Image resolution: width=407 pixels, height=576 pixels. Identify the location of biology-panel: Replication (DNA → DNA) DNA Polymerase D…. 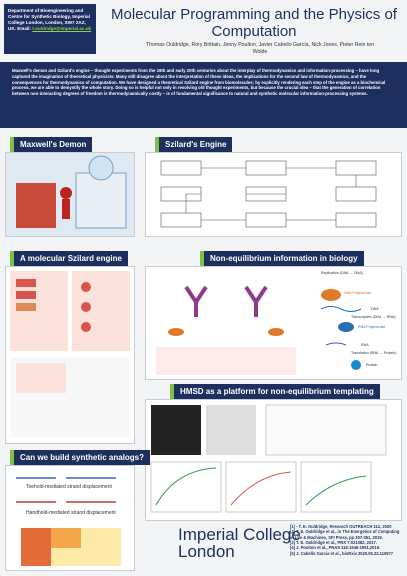
(273, 323).